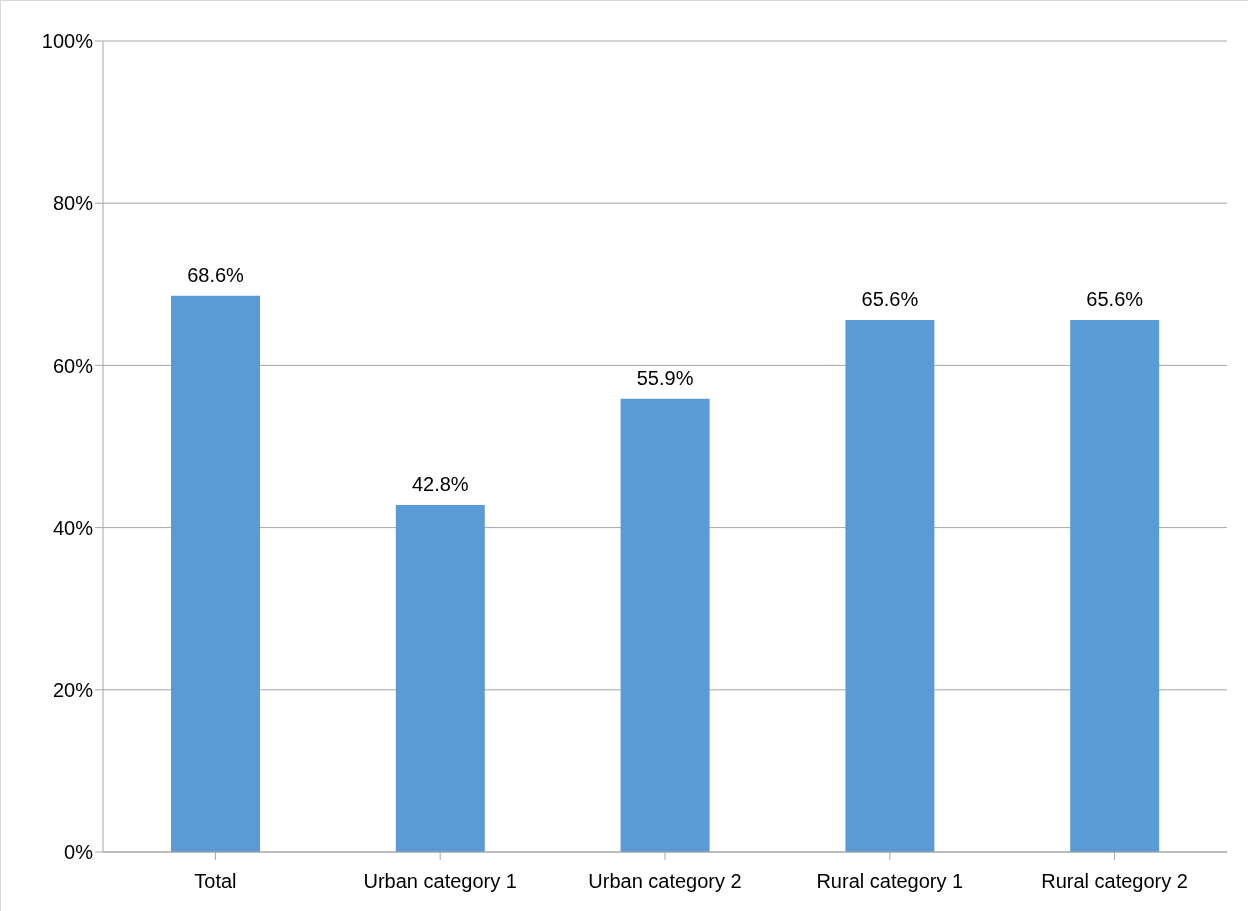  What do you see at coordinates (67, 41) in the screenshot?
I see `y-tick-label: 100%` at bounding box center [67, 41].